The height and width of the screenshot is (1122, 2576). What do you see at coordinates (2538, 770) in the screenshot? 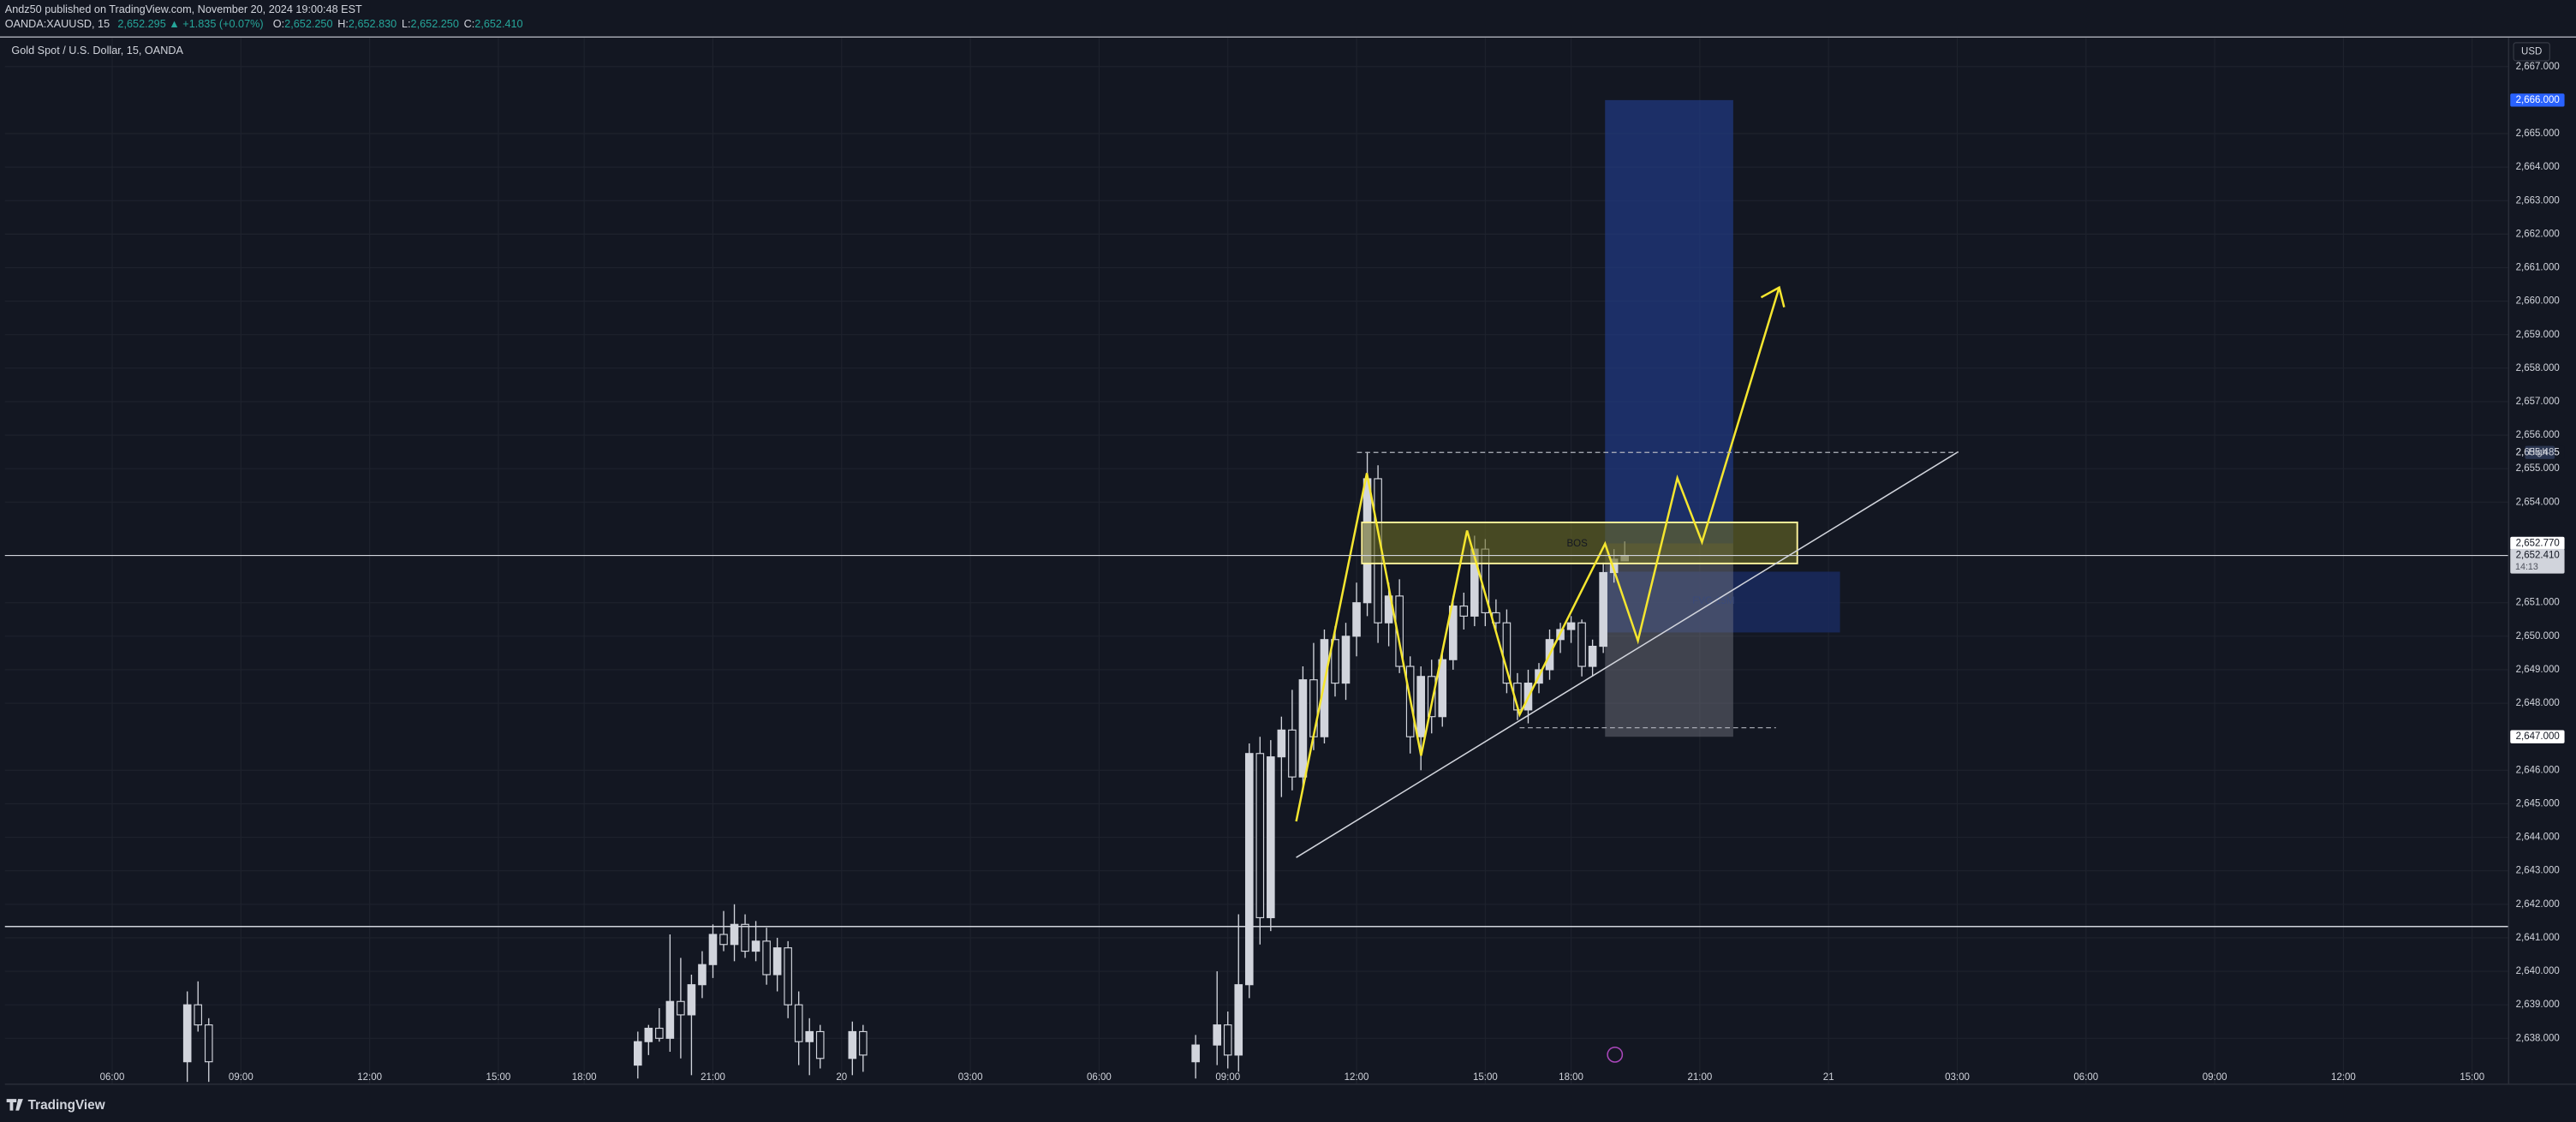
I see `y-tick-label: 2,646.000` at bounding box center [2538, 770].